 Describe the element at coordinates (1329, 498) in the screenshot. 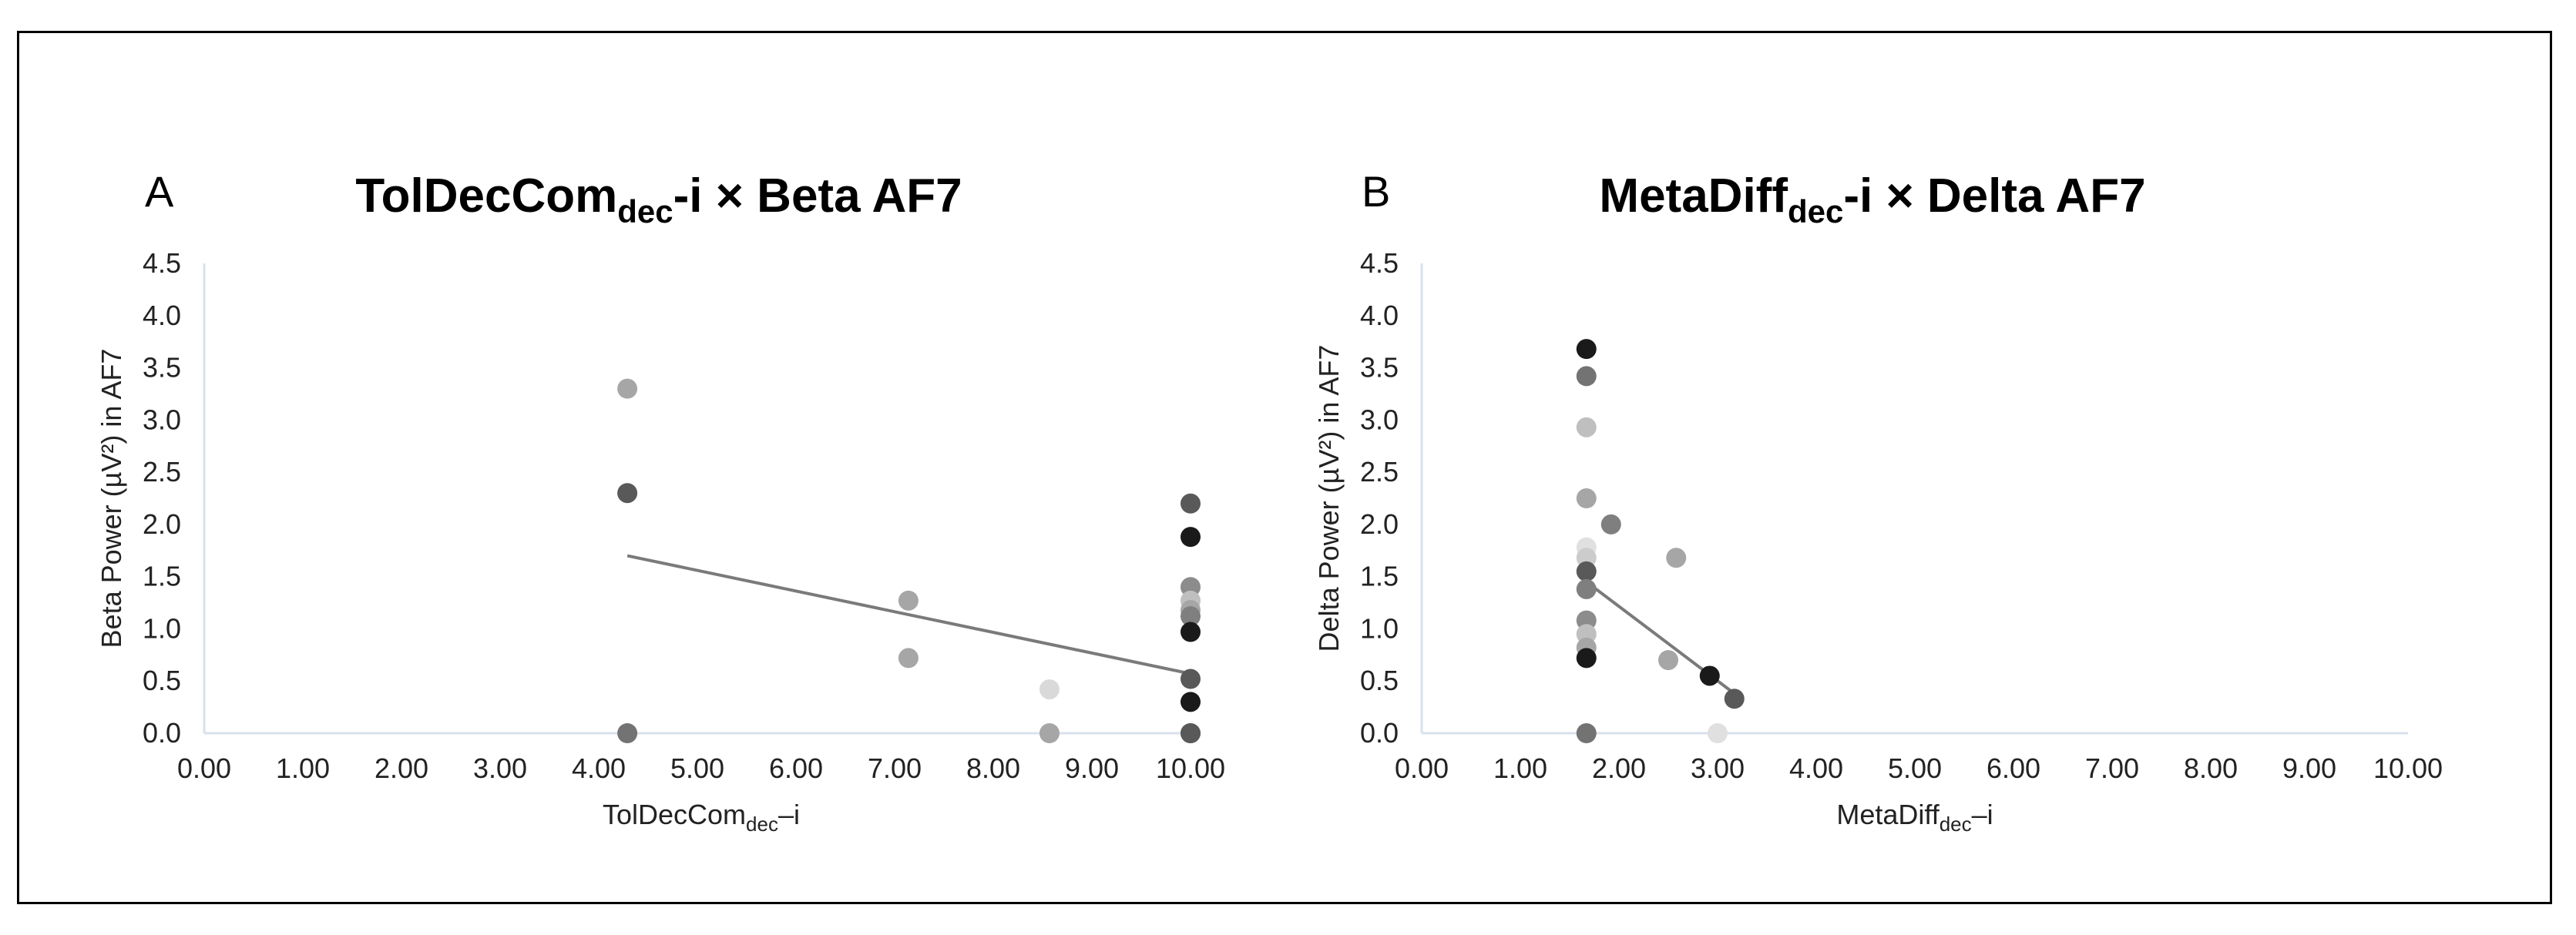

I see `y-axis-label: Delta Power (µV²) in AF7` at that location.